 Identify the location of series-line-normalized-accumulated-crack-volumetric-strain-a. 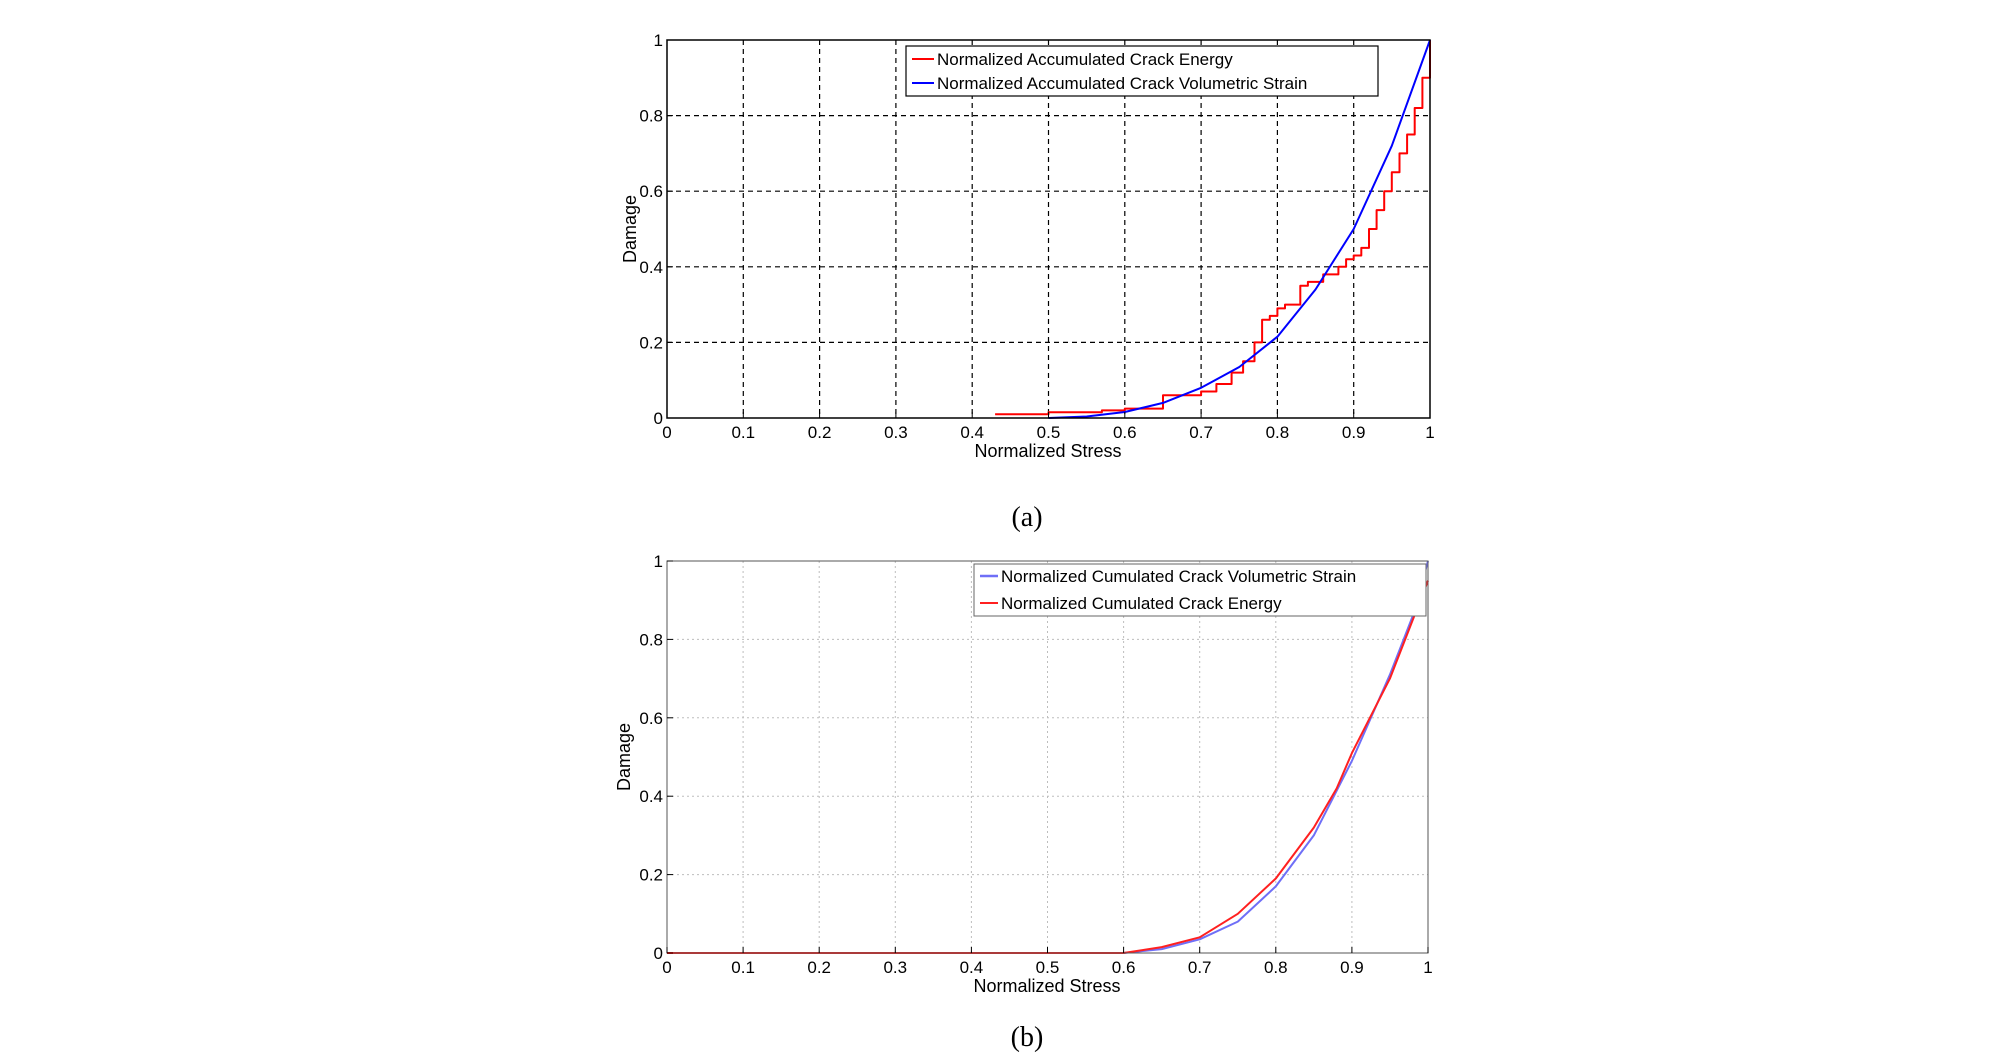
(1239, 229).